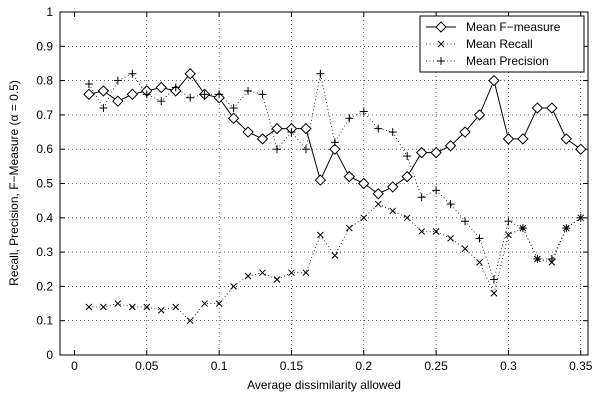 The height and width of the screenshot is (398, 600). I want to click on y-tick-label: 0.2, so click(44, 286).